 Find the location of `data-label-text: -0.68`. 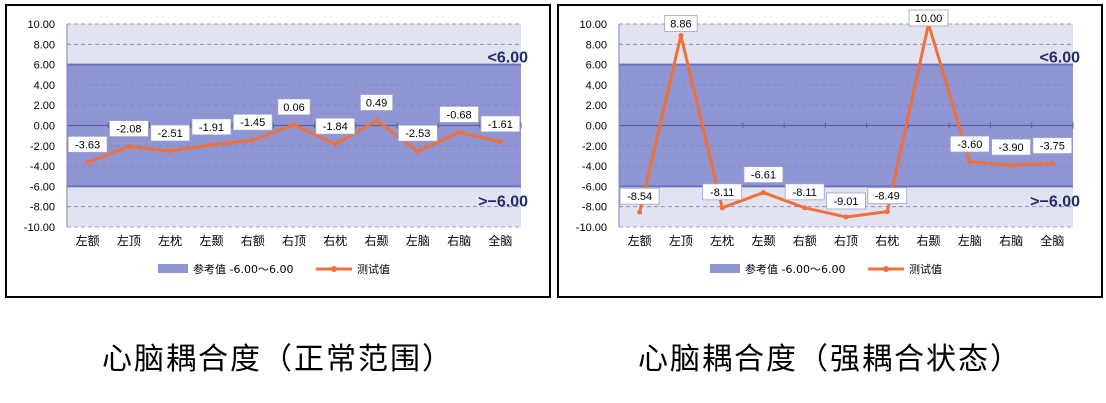

data-label-text: -0.68 is located at coordinates (459, 115).